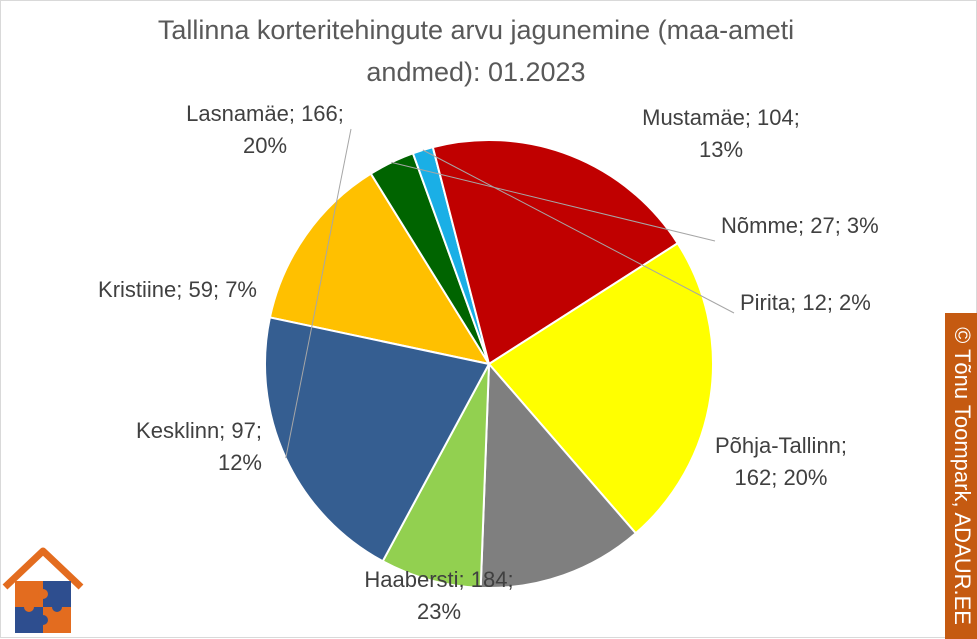  I want to click on data-label-mustam-e: Mustamäe; 104; 13%, so click(721, 133).